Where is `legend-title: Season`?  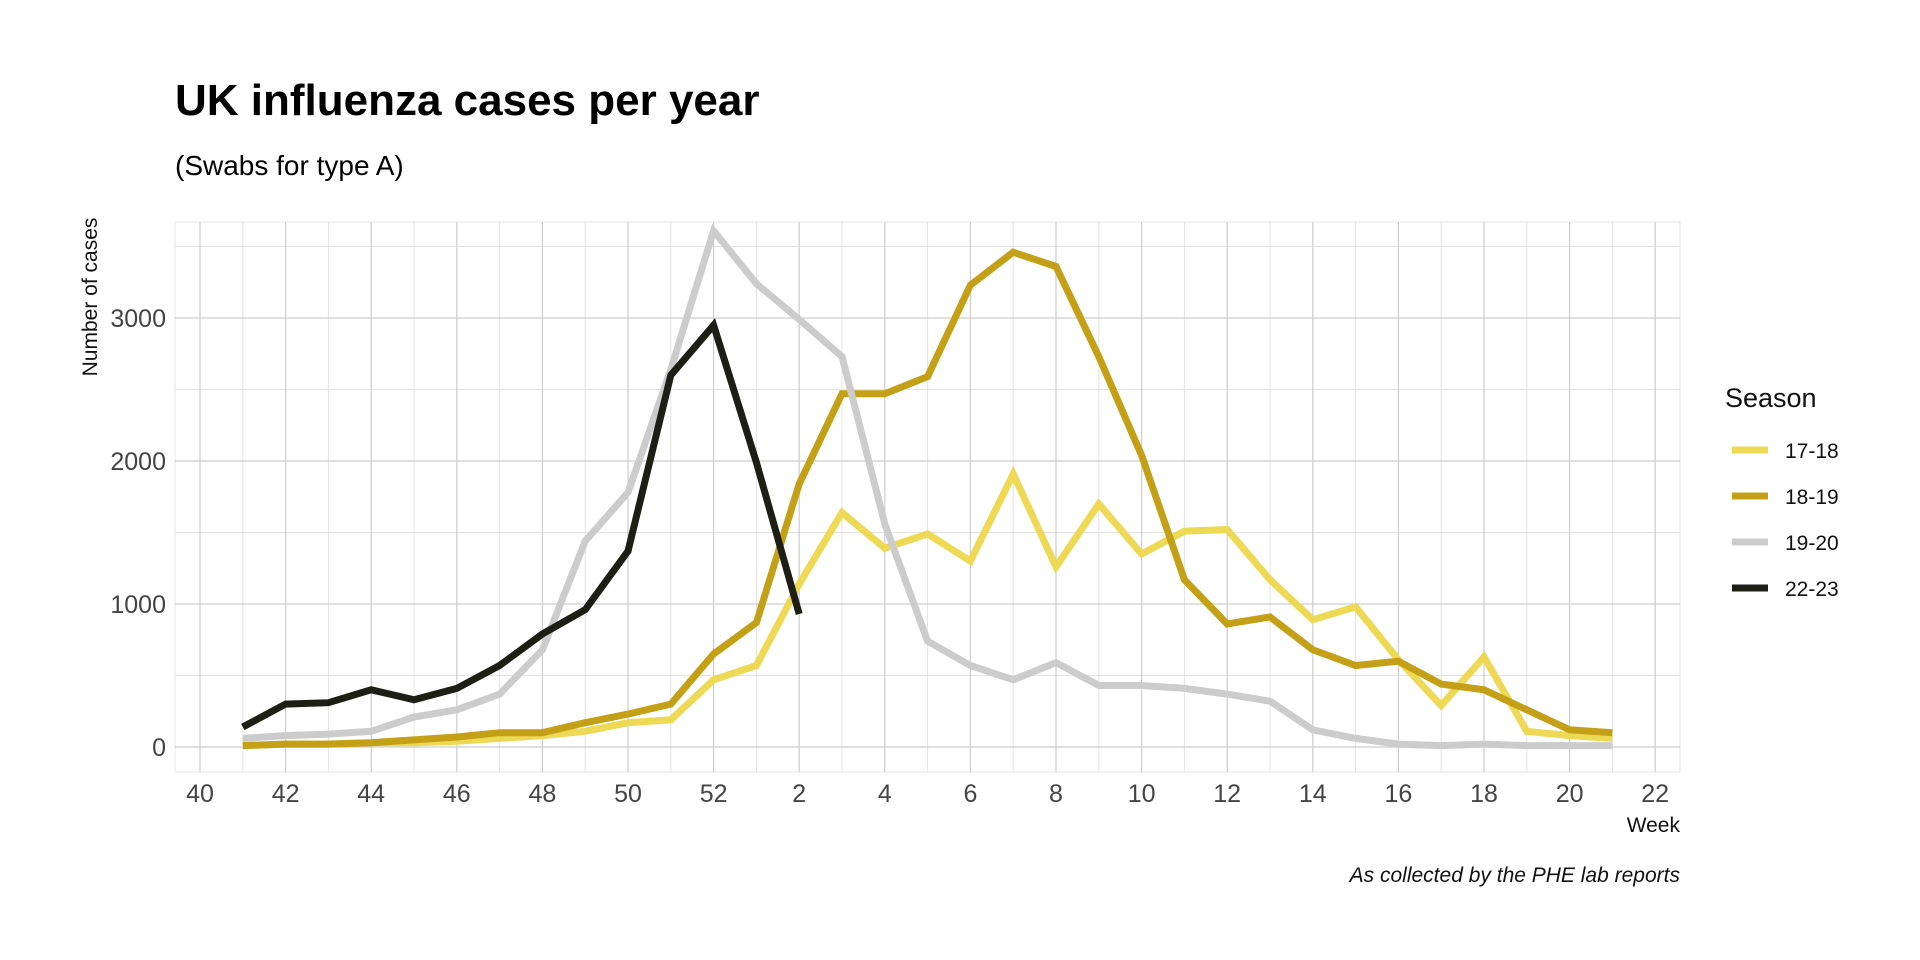 legend-title: Season is located at coordinates (1771, 398).